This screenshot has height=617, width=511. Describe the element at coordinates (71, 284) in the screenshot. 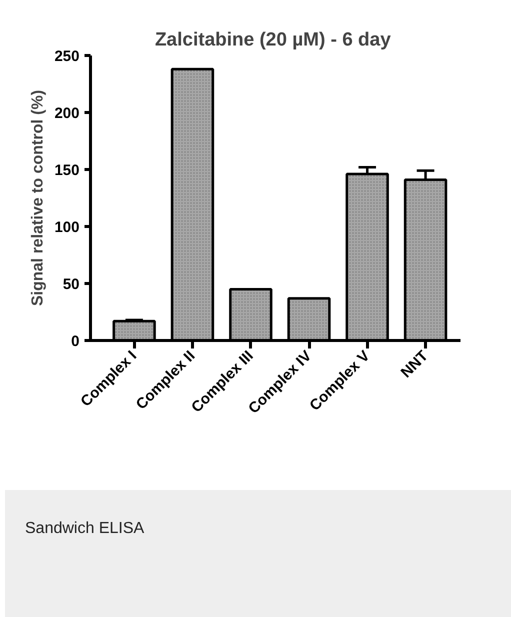

I see `y-tick-label: 50` at that location.